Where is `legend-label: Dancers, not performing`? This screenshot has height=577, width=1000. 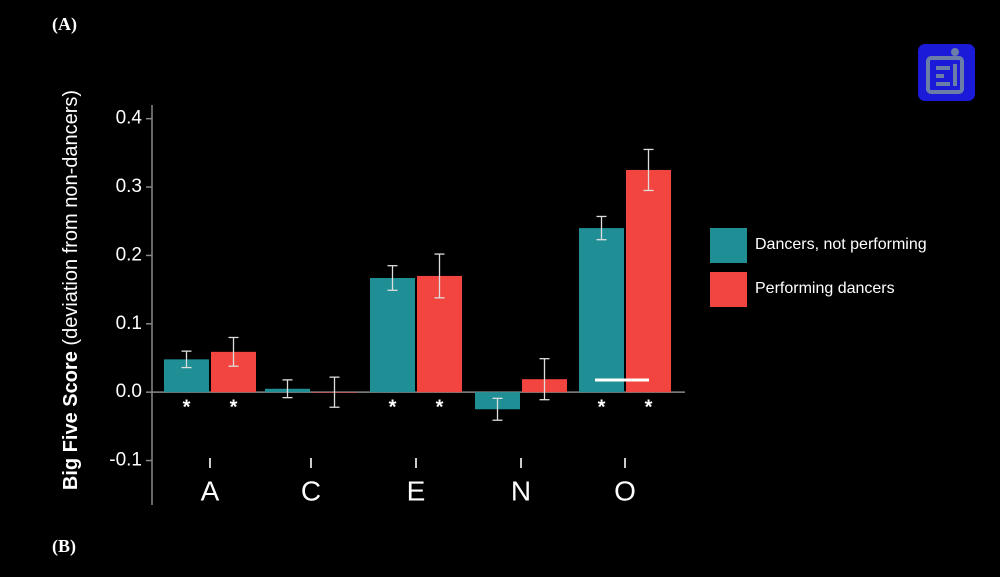
legend-label: Dancers, not performing is located at coordinates (841, 244).